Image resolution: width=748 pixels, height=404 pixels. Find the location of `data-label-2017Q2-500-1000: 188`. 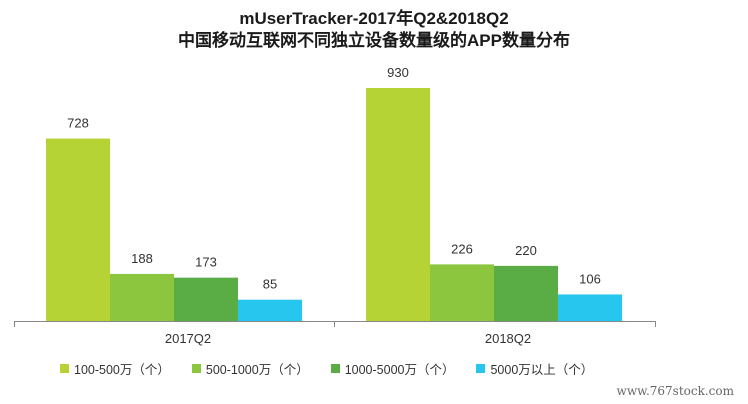

data-label-2017Q2-500-1000: 188 is located at coordinates (142, 258).